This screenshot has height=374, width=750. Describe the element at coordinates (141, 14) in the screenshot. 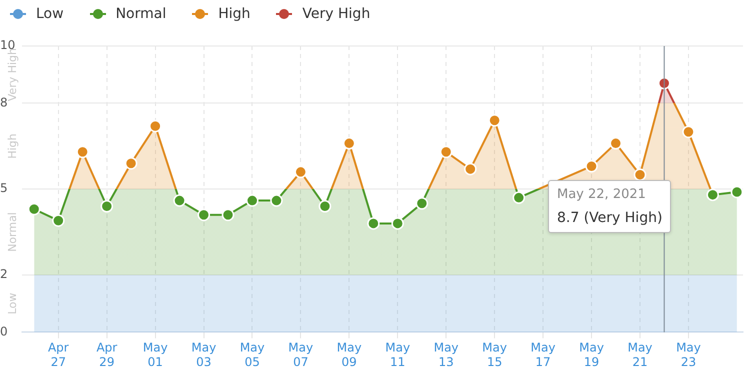

I see `legend-label: Normal` at that location.